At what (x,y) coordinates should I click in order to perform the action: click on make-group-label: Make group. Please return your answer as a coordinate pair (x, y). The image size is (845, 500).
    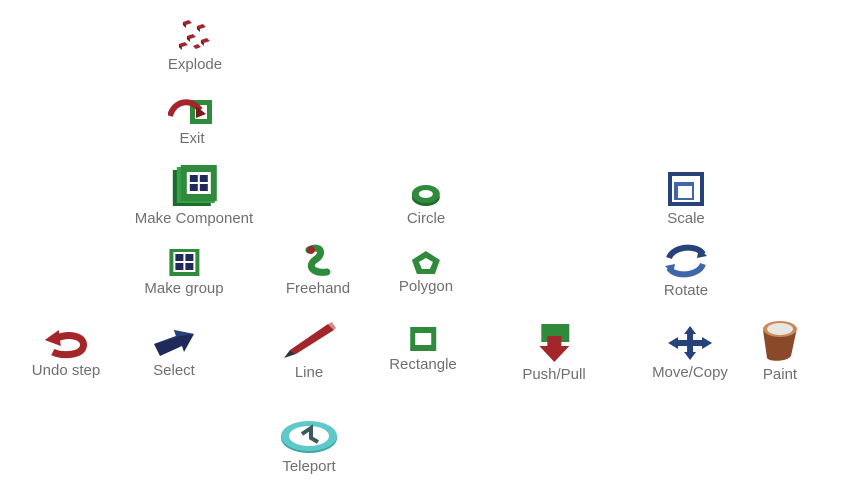
    Looking at the image, I should click on (184, 288).